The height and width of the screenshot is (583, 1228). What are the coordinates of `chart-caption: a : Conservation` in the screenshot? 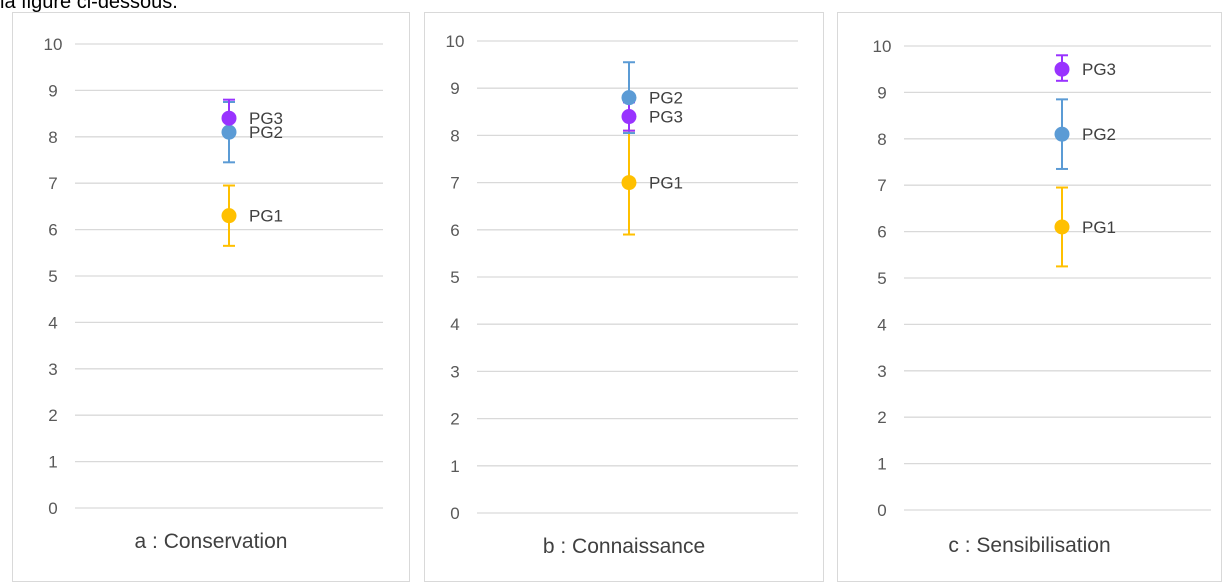 It's located at (211, 541).